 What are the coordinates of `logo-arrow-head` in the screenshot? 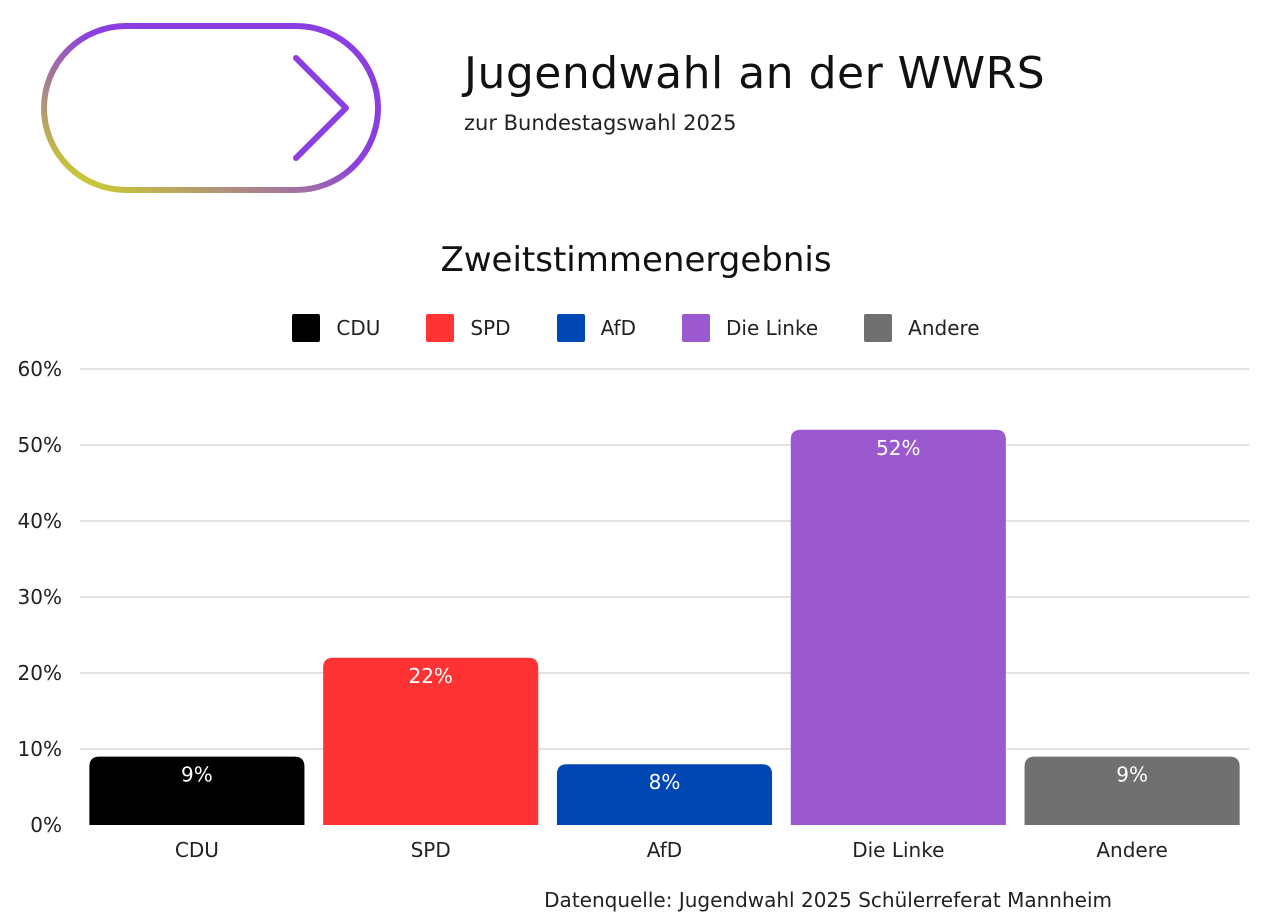 It's located at (321, 108).